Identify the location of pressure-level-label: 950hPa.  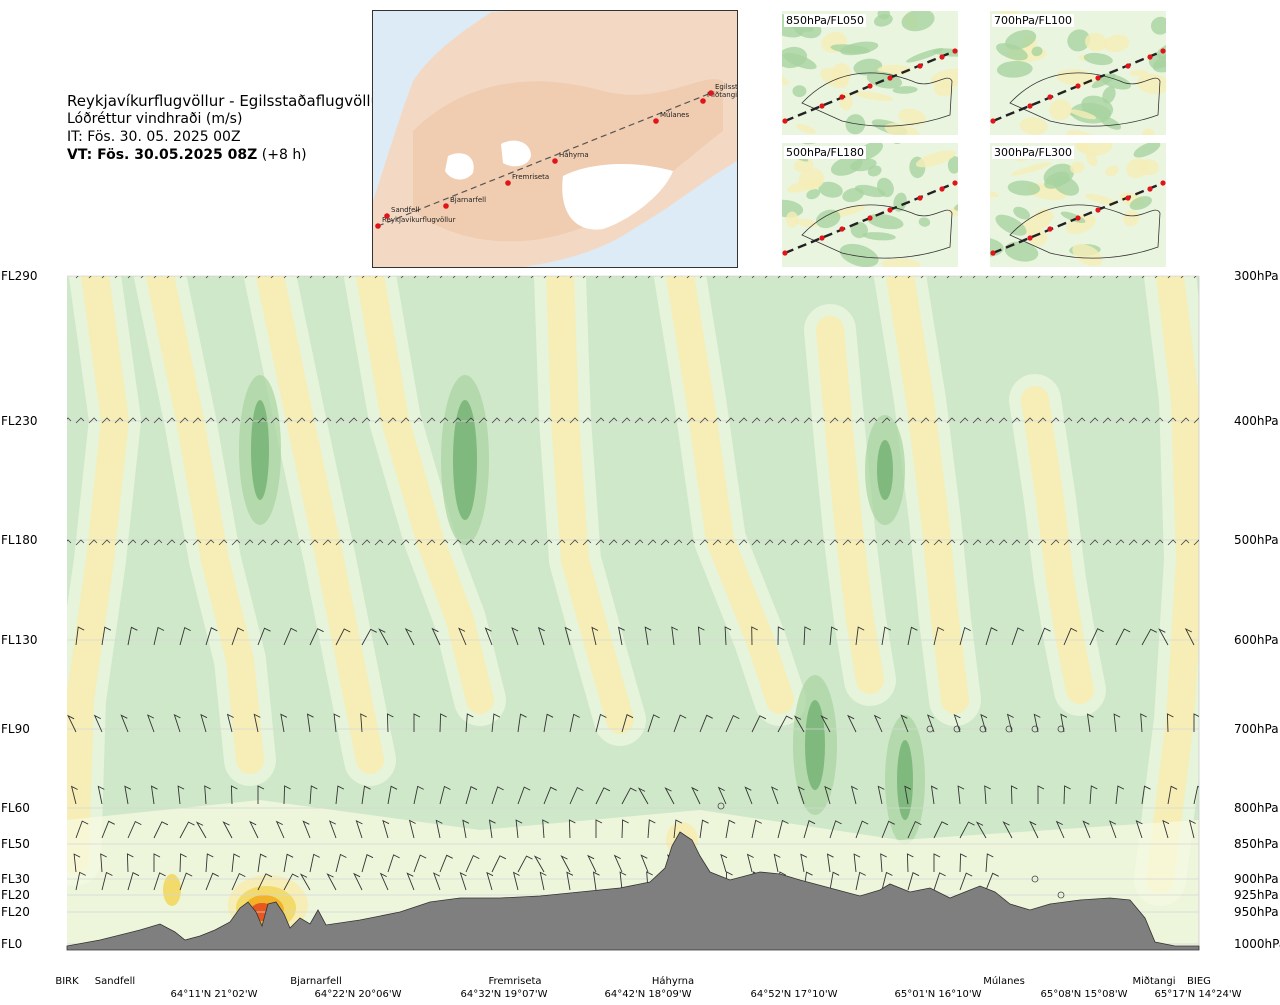
(1256, 912).